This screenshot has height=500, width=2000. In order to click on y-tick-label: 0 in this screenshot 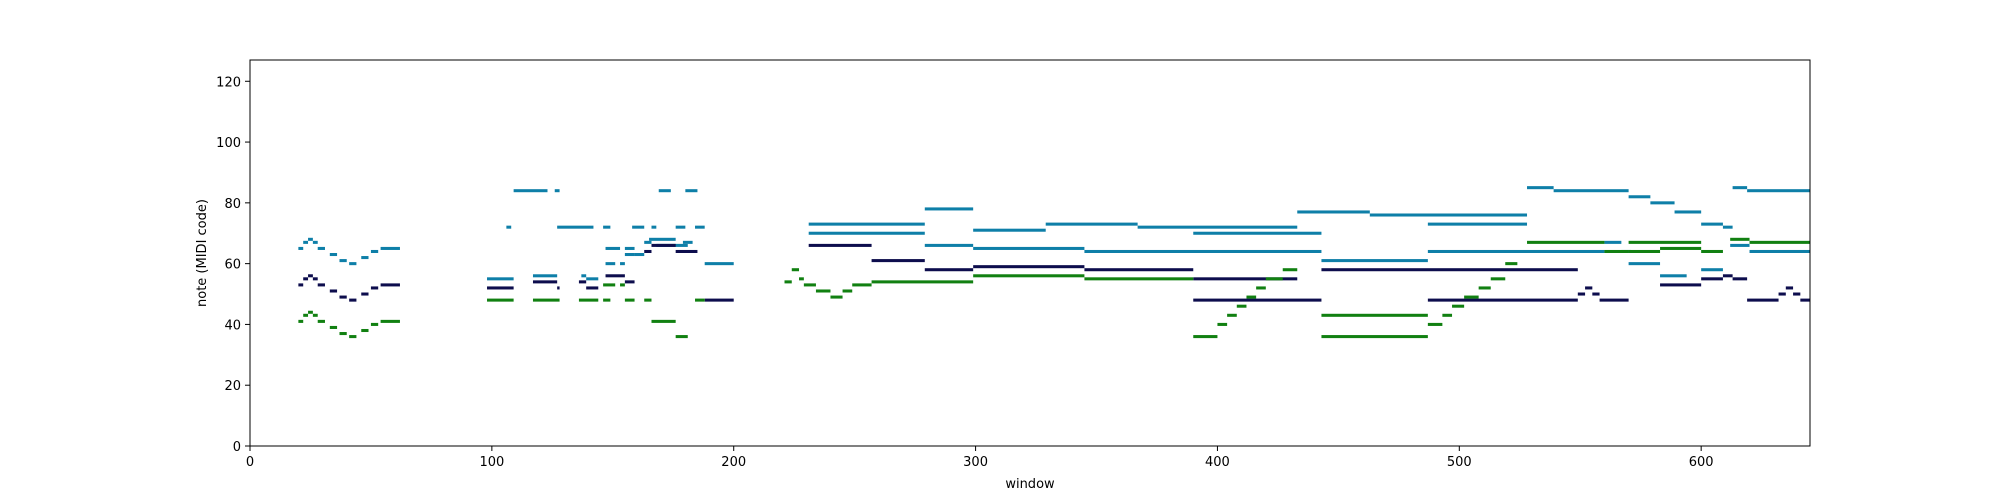, I will do `click(237, 447)`.